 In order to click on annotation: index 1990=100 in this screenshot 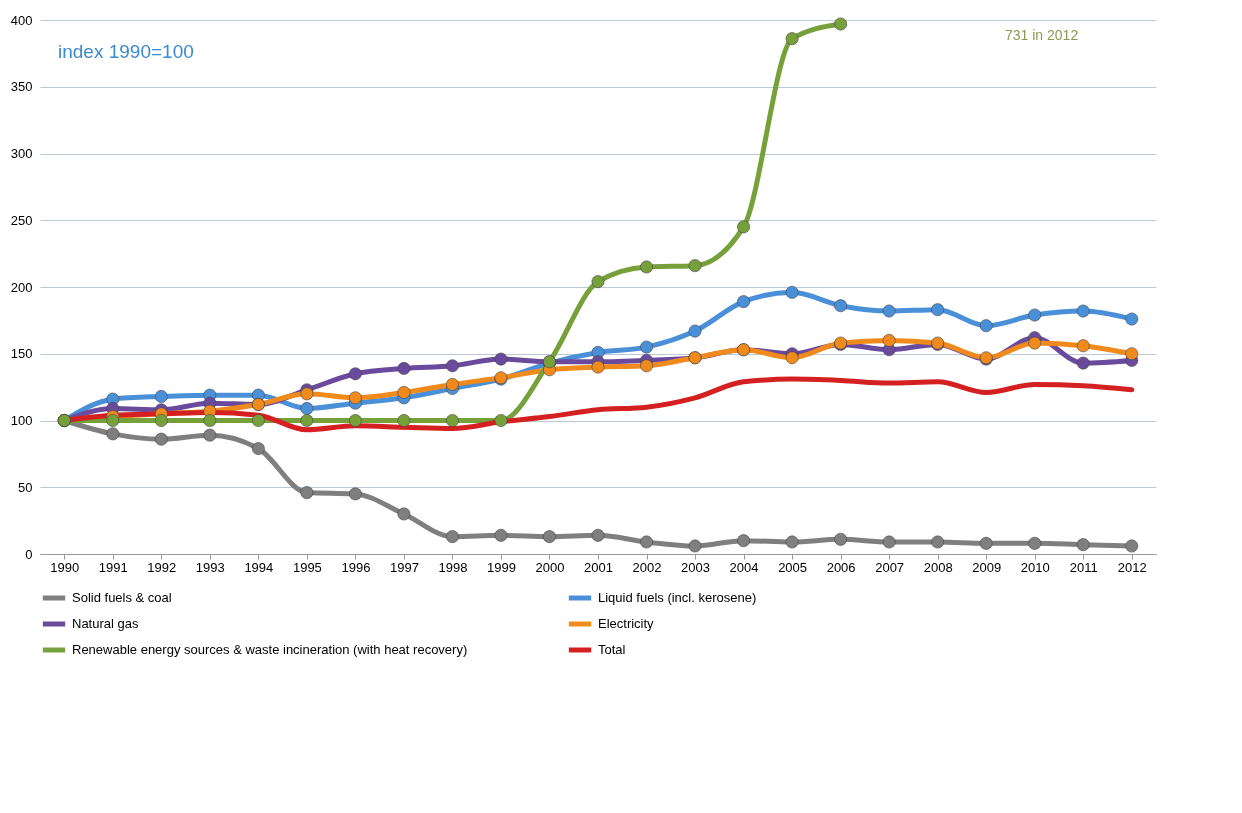, I will do `click(126, 51)`.